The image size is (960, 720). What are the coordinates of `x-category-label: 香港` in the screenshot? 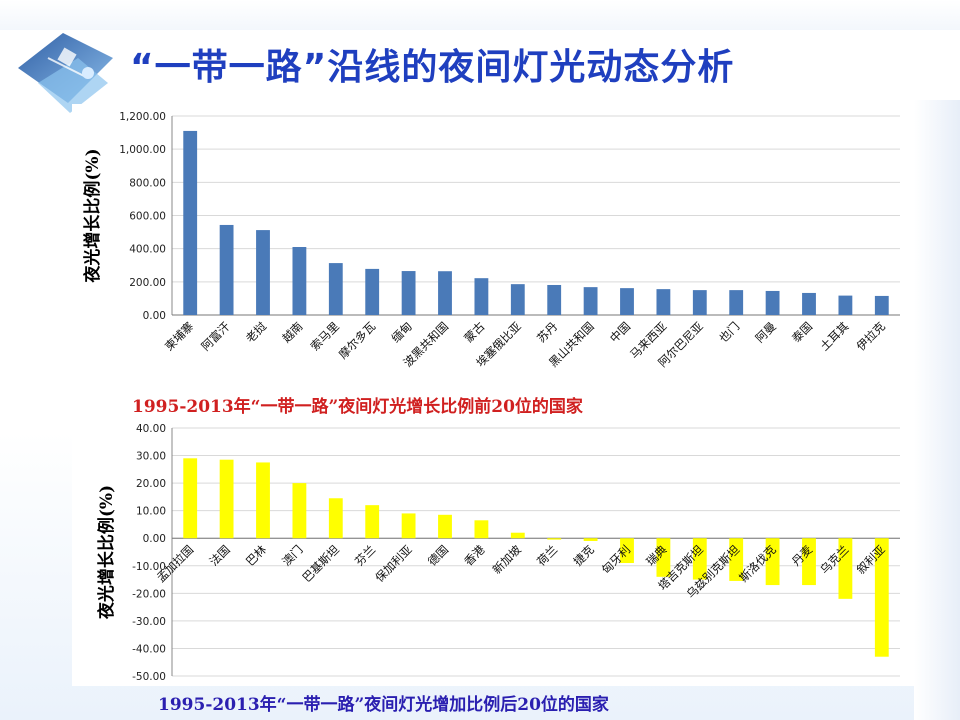 It's located at (474, 555).